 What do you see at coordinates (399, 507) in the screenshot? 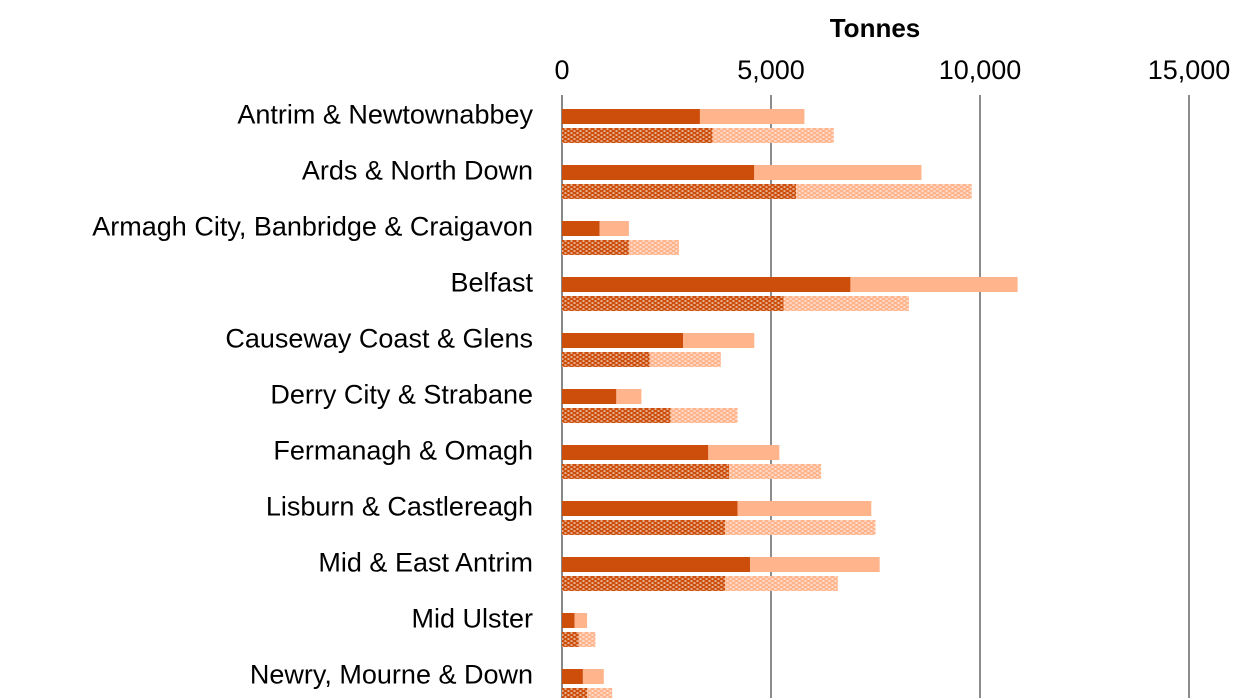
I see `category-label: Lisburn & Castlereagh` at bounding box center [399, 507].